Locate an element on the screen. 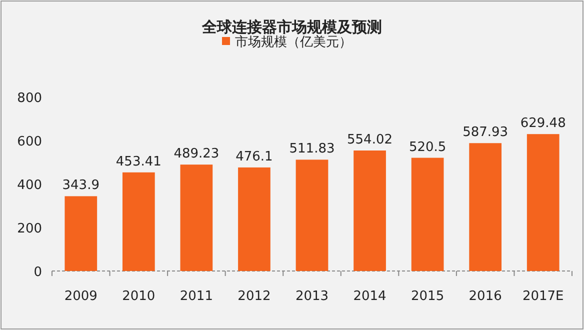 The width and height of the screenshot is (584, 330). data-label: 343.9 is located at coordinates (81, 186).